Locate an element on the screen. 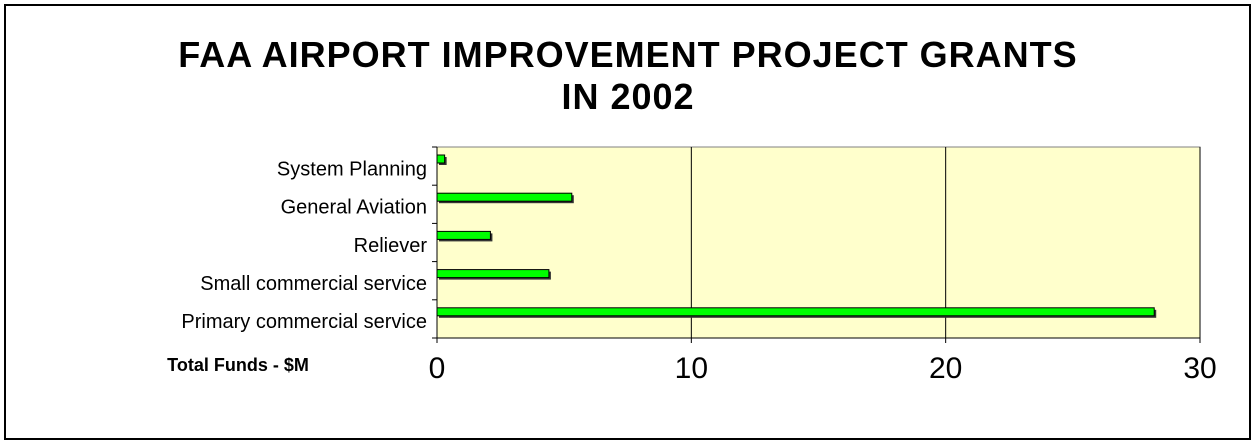 This screenshot has width=1257, height=448. y-tick-label: System Planning is located at coordinates (352, 169).